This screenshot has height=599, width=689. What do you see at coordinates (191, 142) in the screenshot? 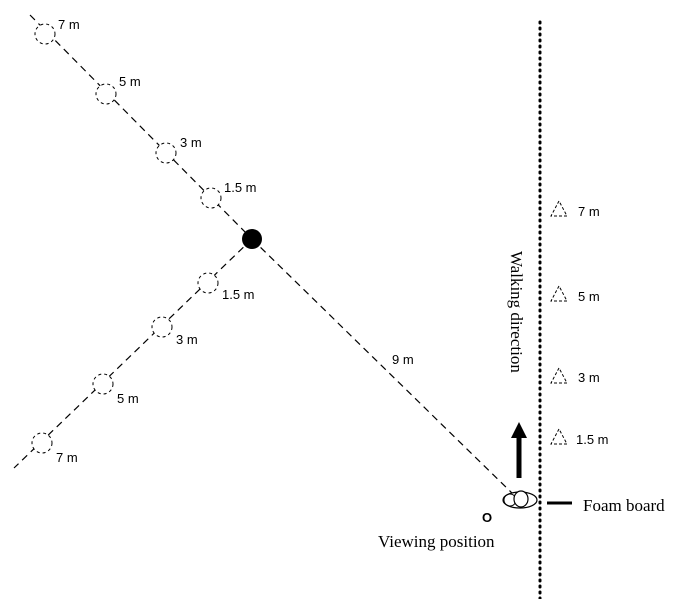
I see `upper-label-3m: 3 m` at bounding box center [191, 142].